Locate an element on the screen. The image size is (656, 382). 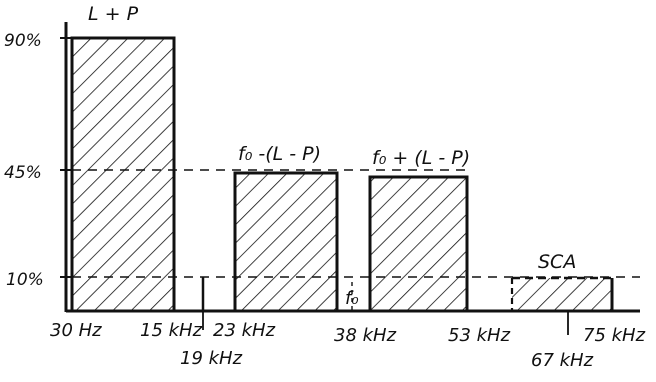
x-label-53khz: 53 kHz is located at coordinates (479, 335).